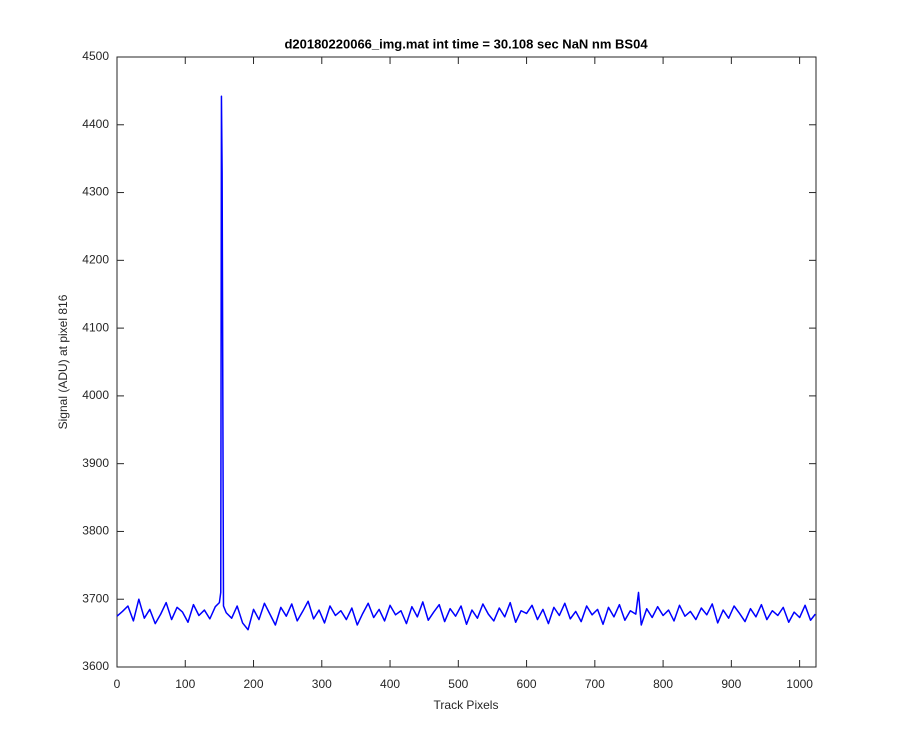  I want to click on x-tick-label: 200, so click(254, 684).